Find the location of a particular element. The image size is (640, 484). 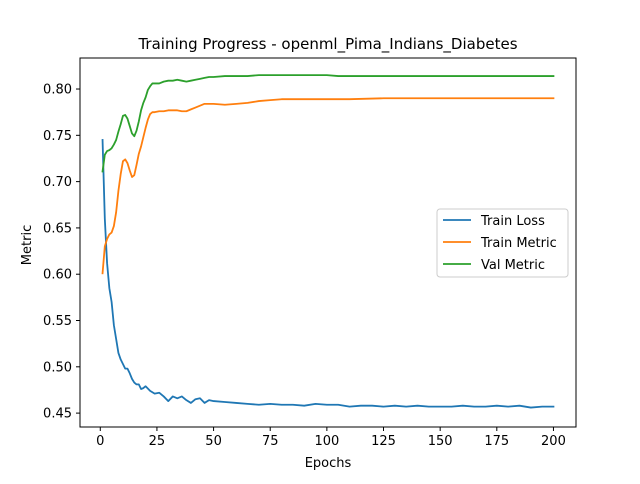

x-tick-label: 175 is located at coordinates (496, 441).